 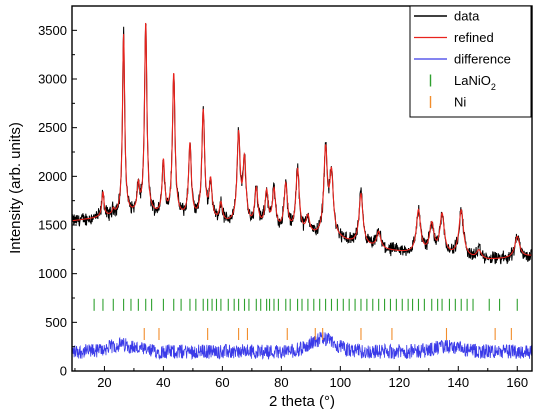 What do you see at coordinates (52, 225) in the screenshot?
I see `y-tick-label: 1500` at bounding box center [52, 225].